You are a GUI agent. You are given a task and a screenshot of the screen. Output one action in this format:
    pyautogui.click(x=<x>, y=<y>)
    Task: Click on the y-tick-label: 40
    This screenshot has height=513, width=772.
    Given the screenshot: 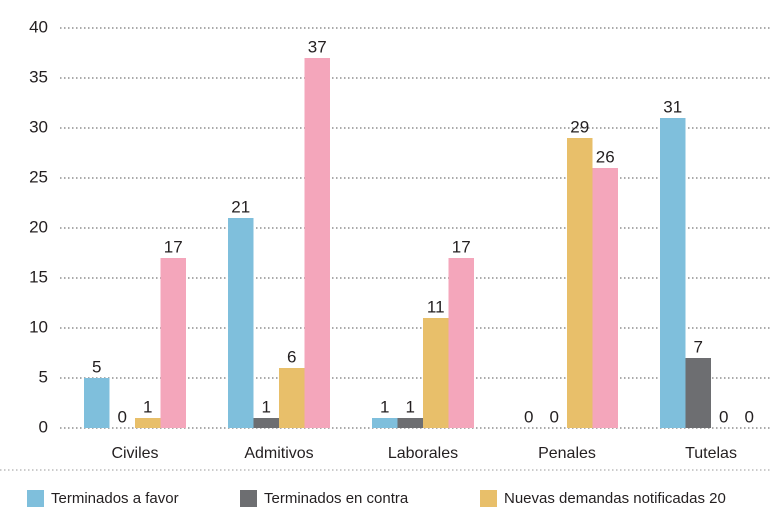 What is the action you would take?
    pyautogui.click(x=38, y=26)
    